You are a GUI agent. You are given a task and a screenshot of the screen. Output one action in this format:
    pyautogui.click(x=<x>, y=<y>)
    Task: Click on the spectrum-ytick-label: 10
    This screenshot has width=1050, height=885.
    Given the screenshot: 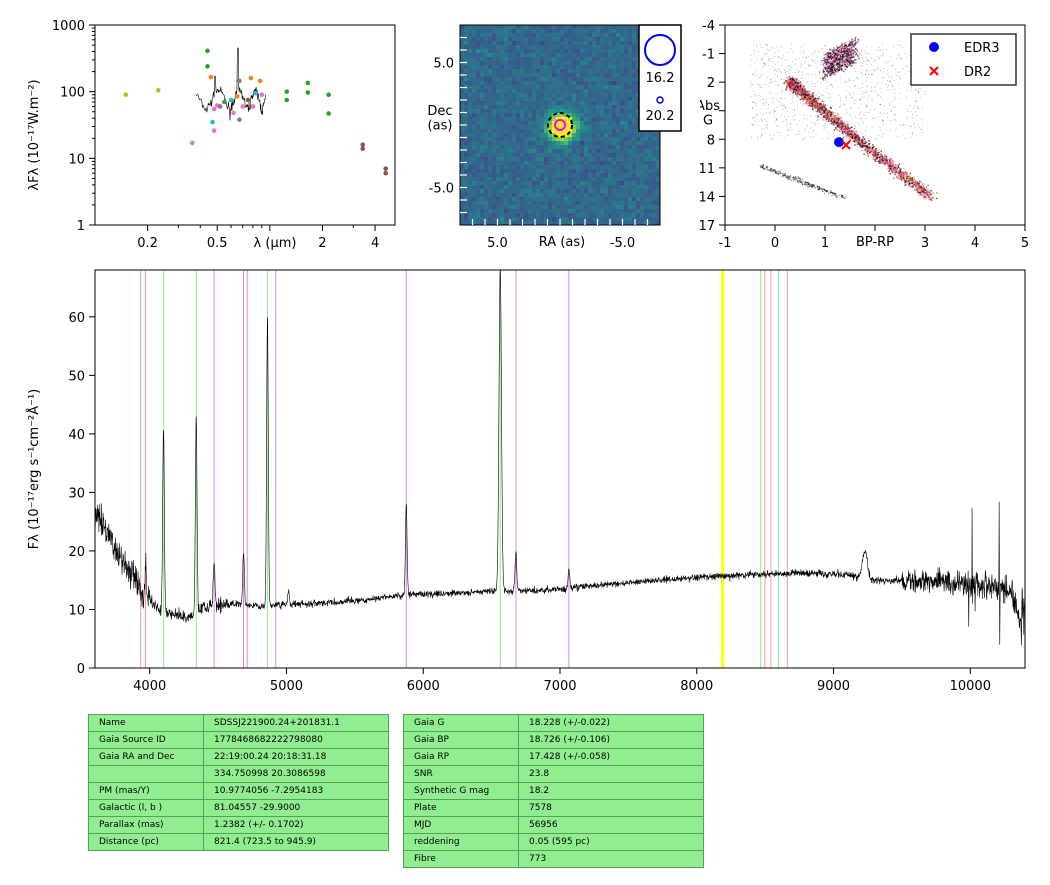 What is the action you would take?
    pyautogui.click(x=76, y=610)
    